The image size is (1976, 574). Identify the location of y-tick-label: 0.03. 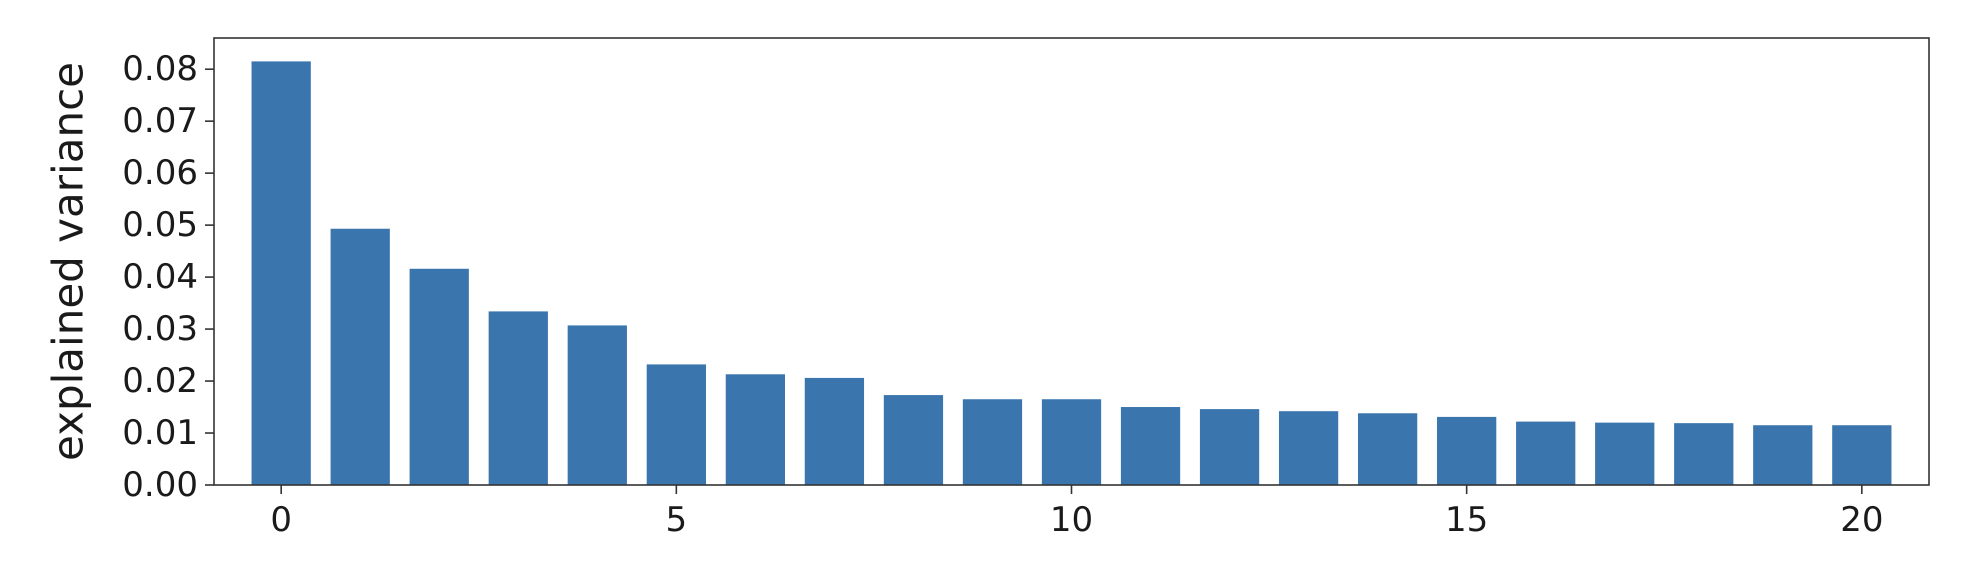
(160, 329).